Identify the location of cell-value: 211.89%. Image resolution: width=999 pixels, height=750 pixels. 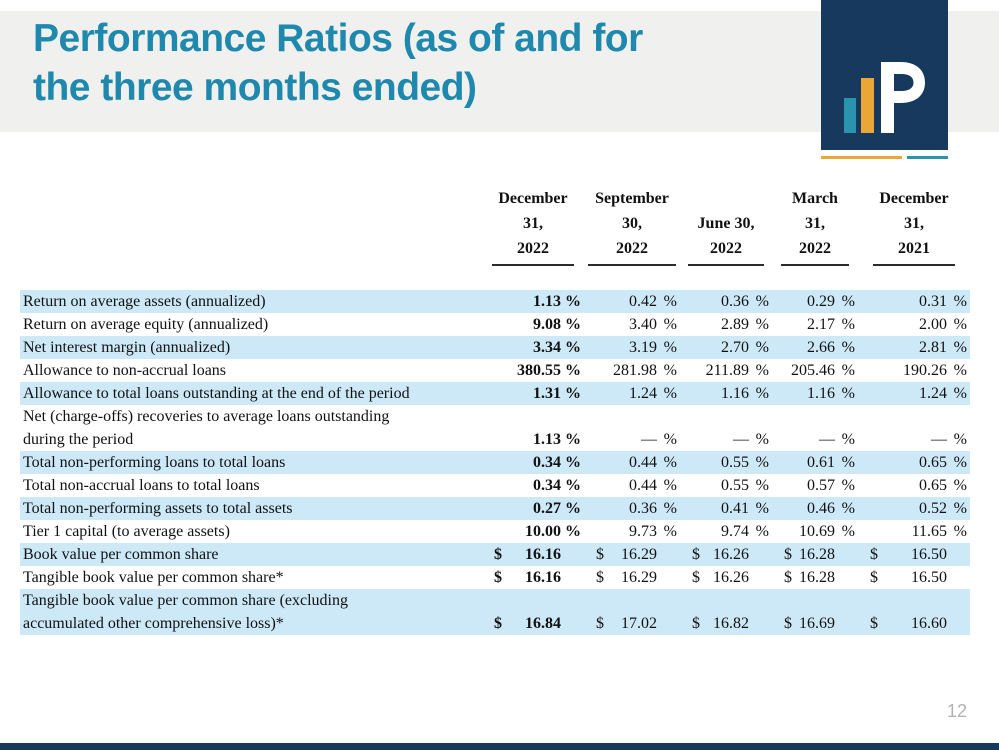
(726, 370).